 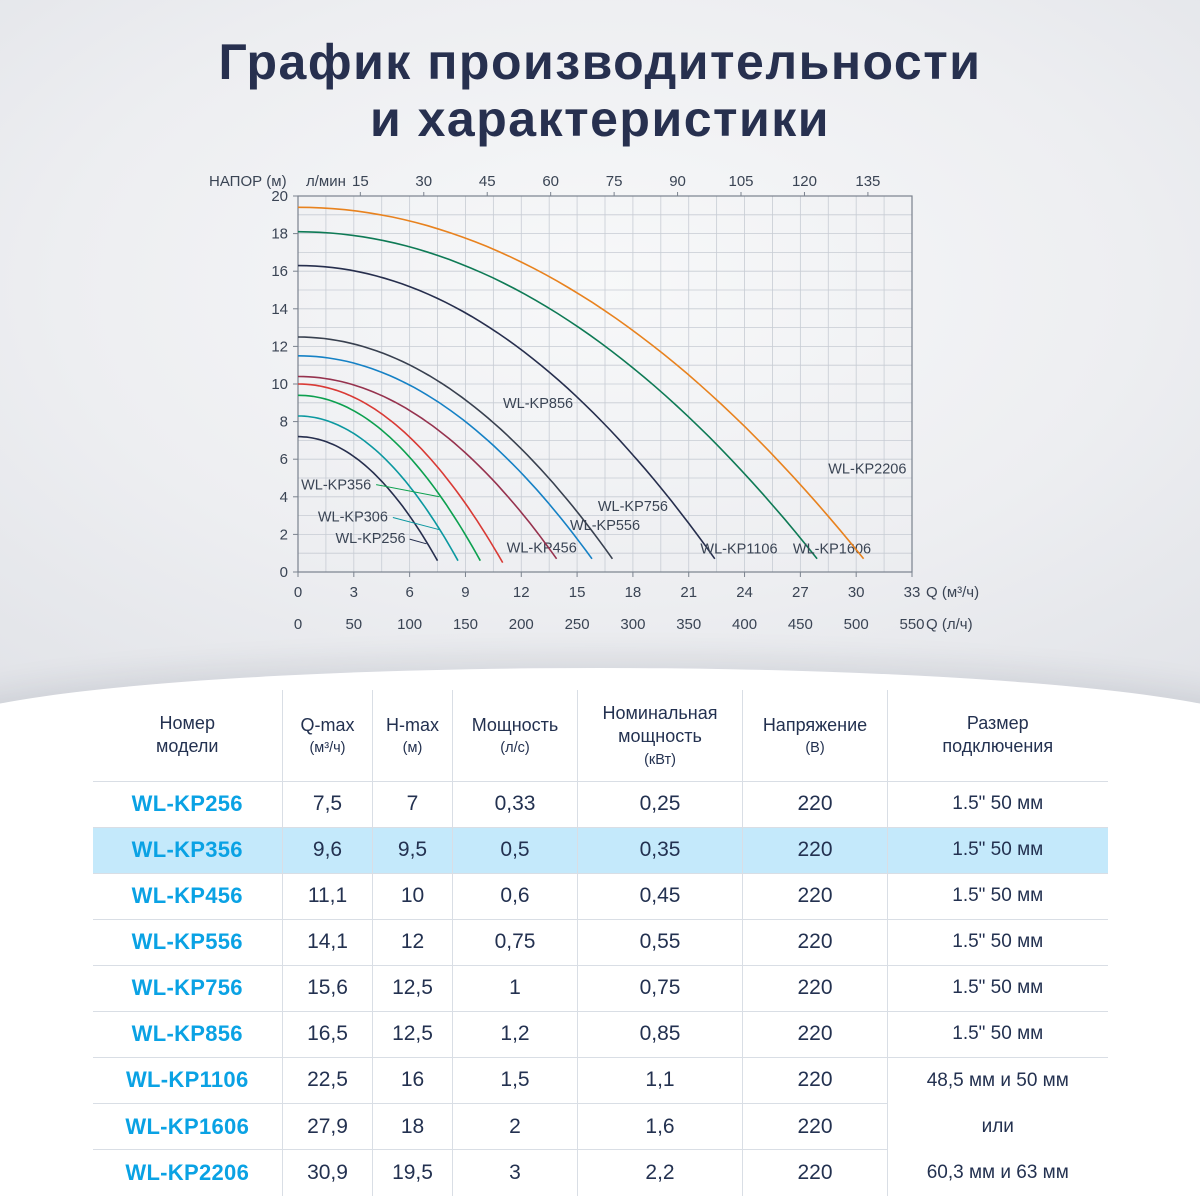 What do you see at coordinates (412, 942) in the screenshot?
I see `hmax-cell: 12` at bounding box center [412, 942].